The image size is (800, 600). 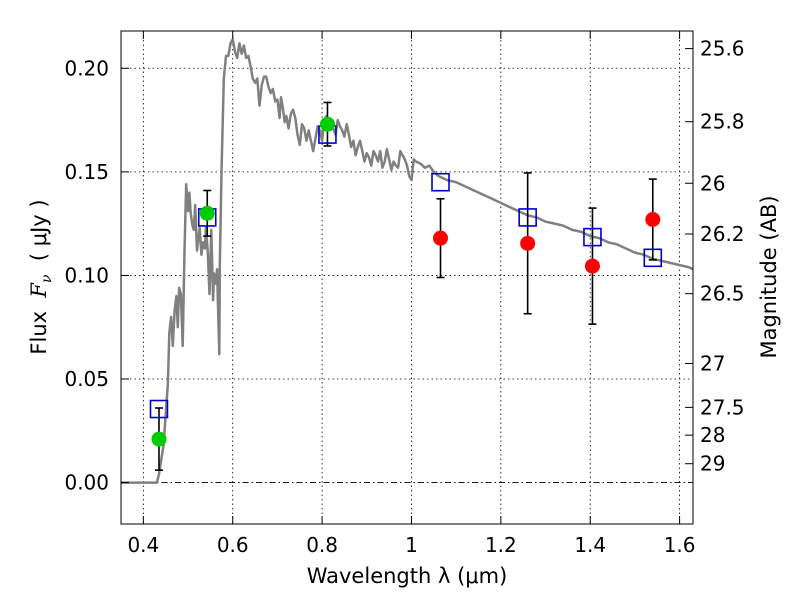 What do you see at coordinates (590, 545) in the screenshot?
I see `x-tick-label: 1.4` at bounding box center [590, 545].